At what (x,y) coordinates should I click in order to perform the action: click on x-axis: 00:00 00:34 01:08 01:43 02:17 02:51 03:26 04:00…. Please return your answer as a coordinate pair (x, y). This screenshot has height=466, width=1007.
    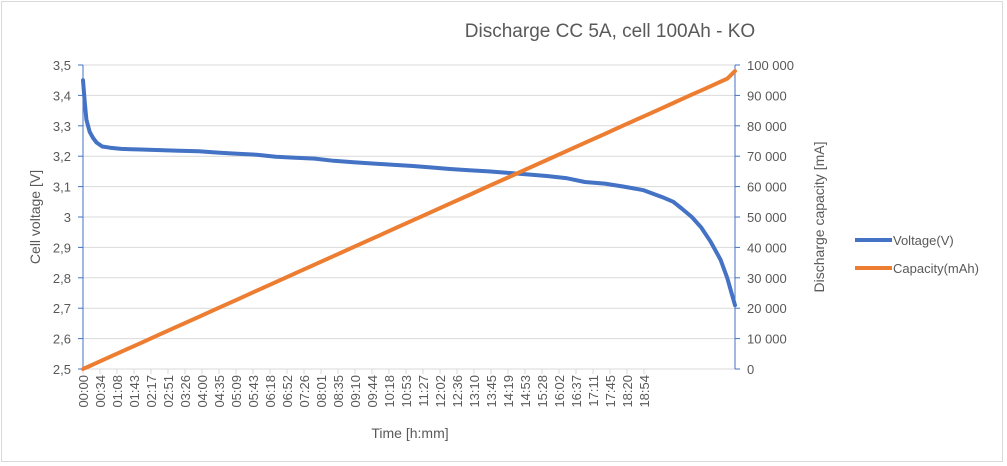
    Looking at the image, I should click on (405, 388).